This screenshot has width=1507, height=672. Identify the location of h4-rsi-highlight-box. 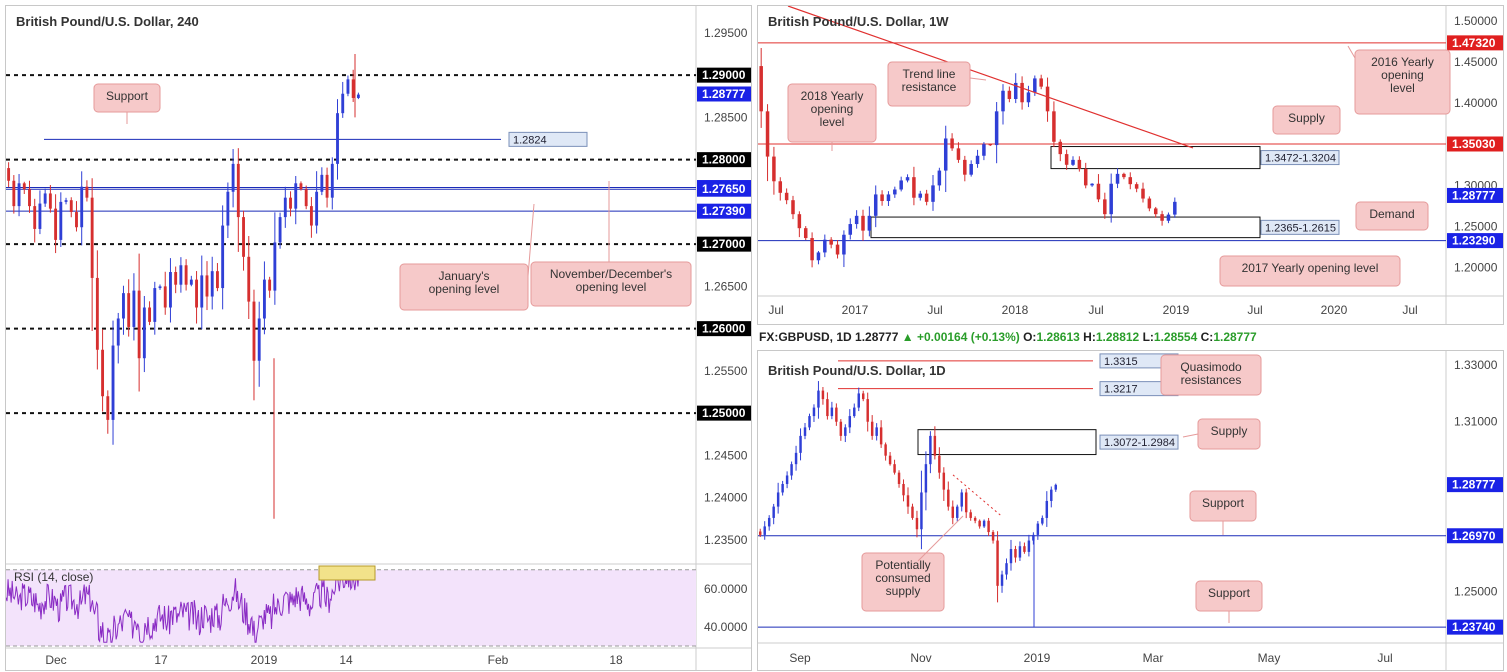
(347, 573).